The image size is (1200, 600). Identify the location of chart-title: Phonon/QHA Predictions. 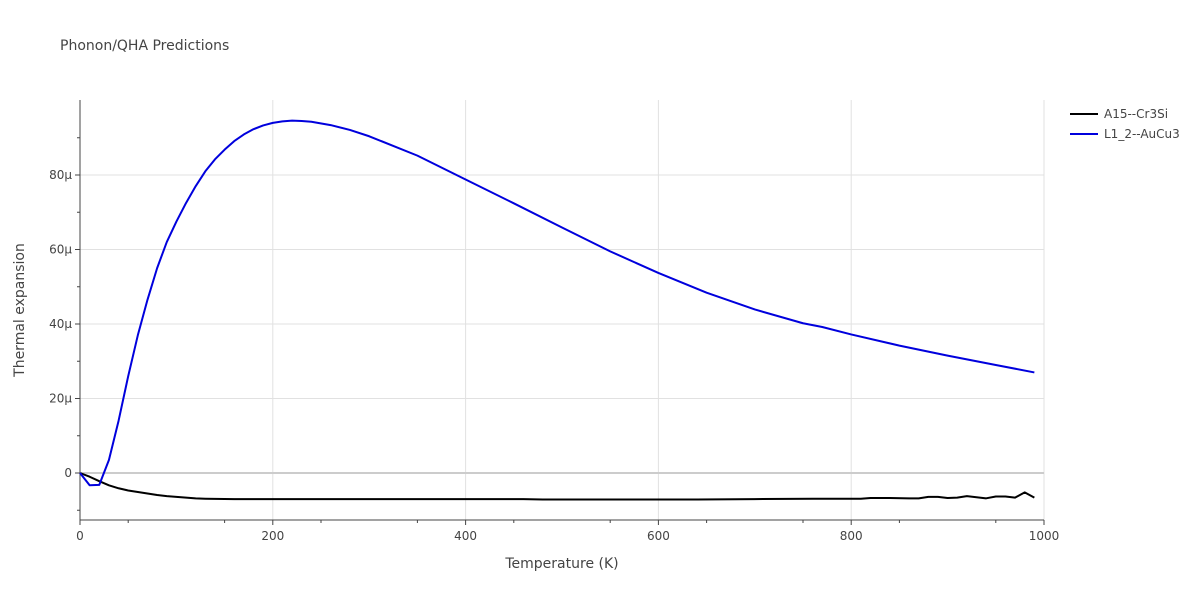
(144, 46).